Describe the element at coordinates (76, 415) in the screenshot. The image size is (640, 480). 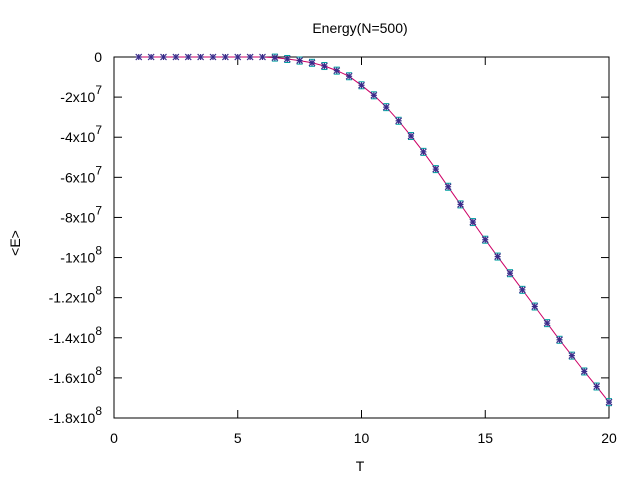
I see `y-tick-label: -1.8x10⁸` at that location.